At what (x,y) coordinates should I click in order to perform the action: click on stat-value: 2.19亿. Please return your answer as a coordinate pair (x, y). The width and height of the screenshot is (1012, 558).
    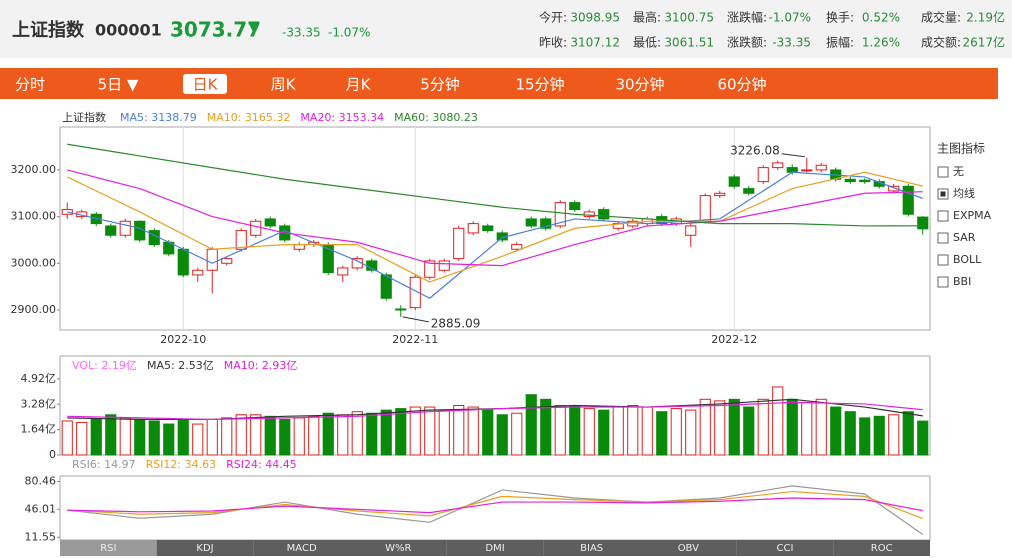
    Looking at the image, I should click on (985, 17).